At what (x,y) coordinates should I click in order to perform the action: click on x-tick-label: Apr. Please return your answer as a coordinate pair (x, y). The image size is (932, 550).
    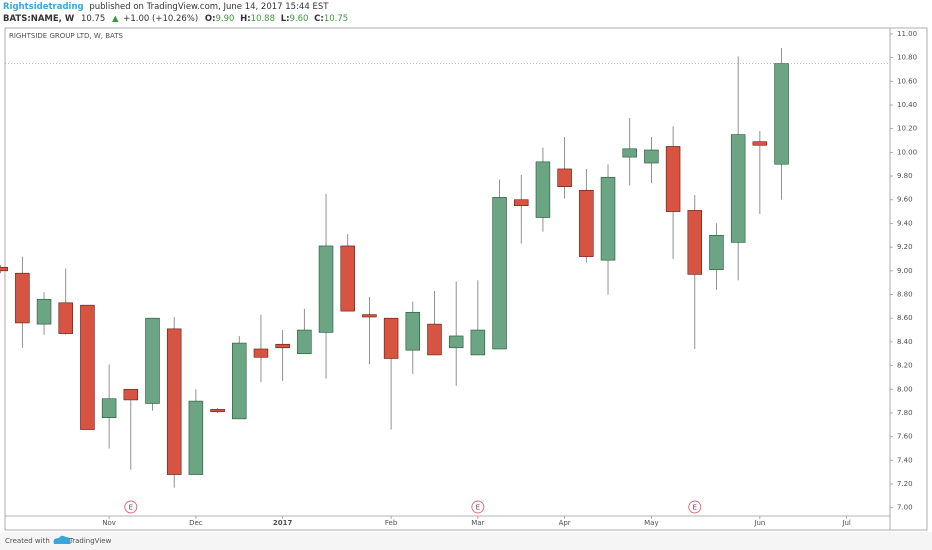
    Looking at the image, I should click on (565, 523).